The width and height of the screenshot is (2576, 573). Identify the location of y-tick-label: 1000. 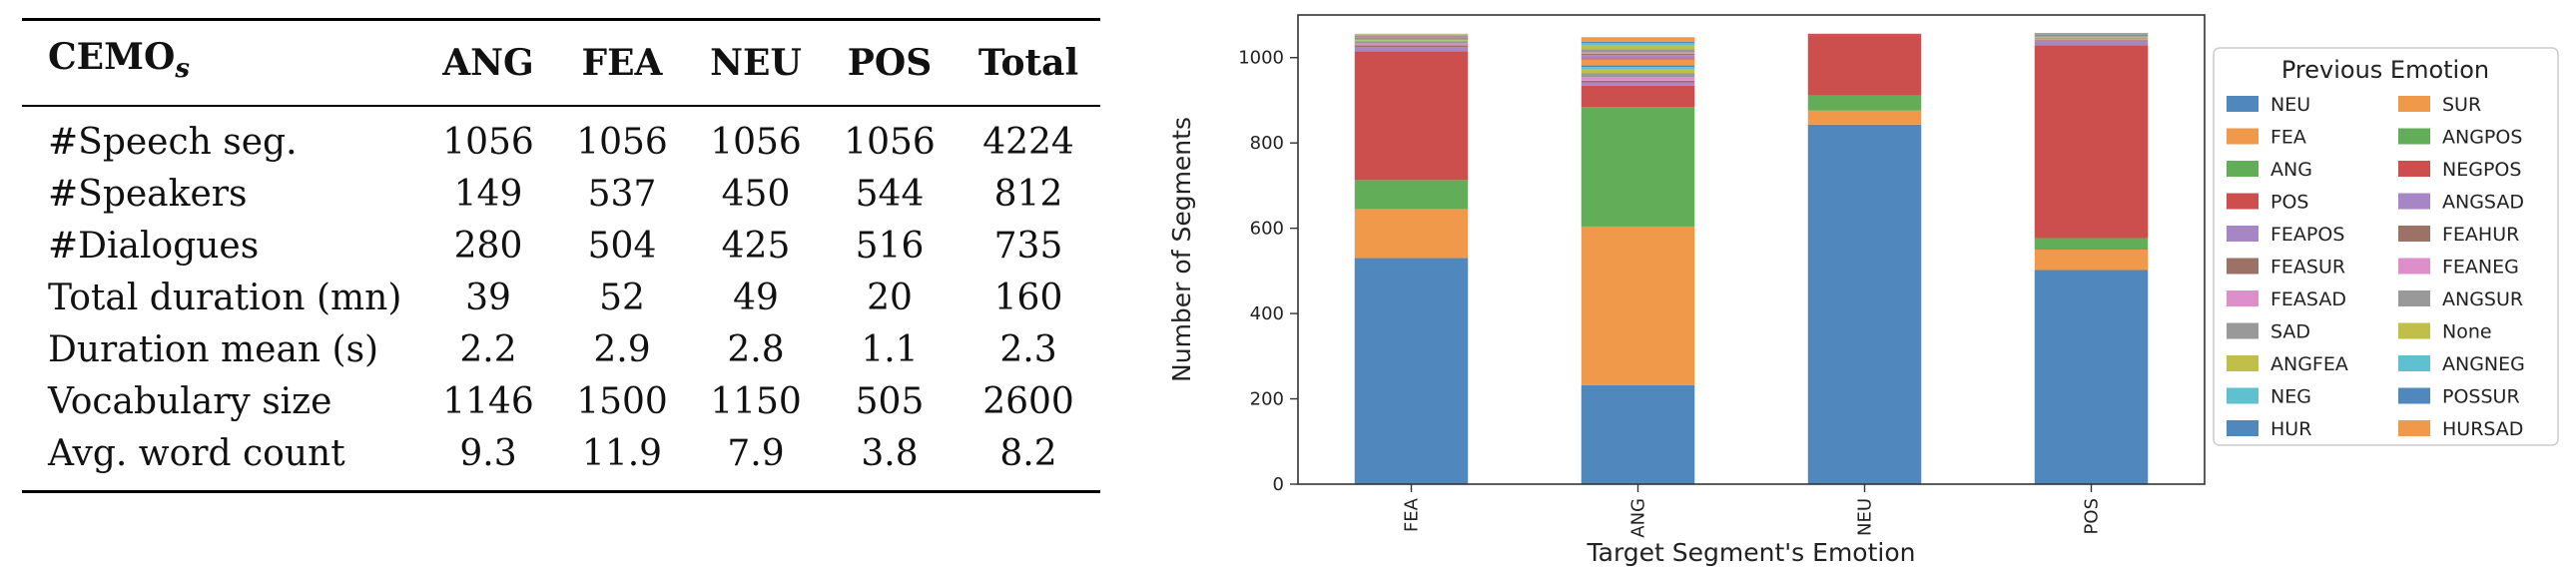
(1261, 58).